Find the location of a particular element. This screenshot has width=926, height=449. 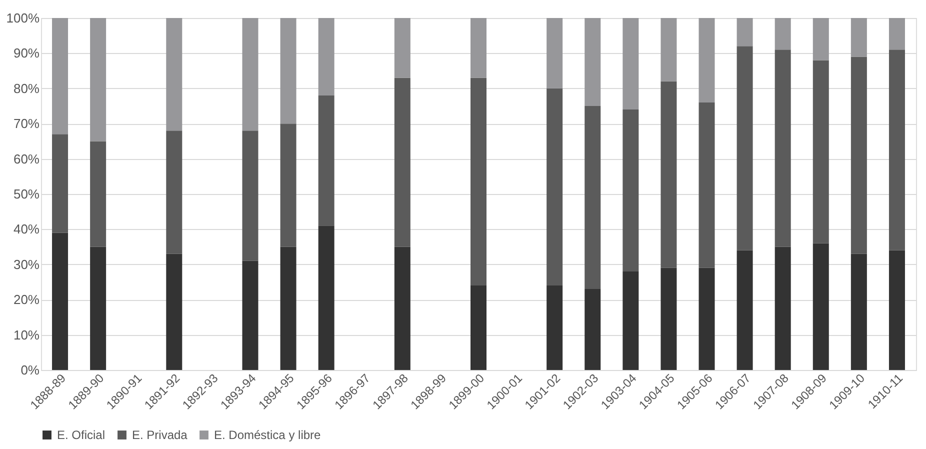

legend-label: E. Privada is located at coordinates (160, 435).